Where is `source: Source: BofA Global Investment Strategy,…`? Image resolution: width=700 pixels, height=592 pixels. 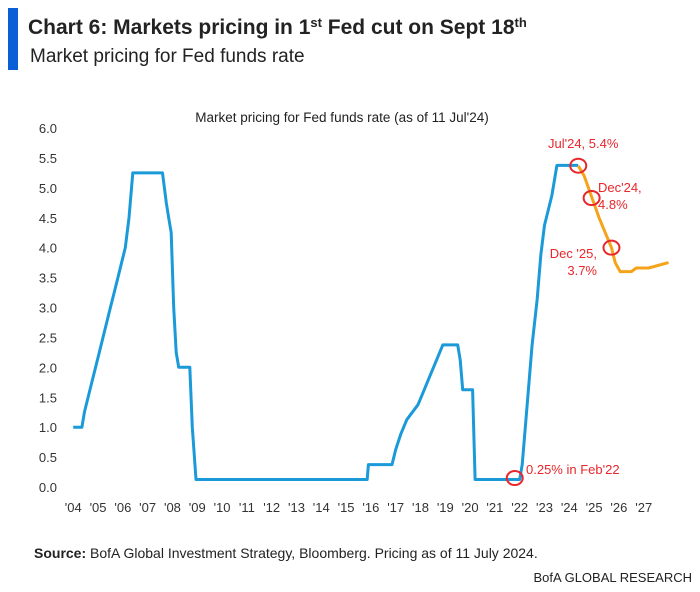
source: Source: BofA Global Investment Strategy,… is located at coordinates (286, 553).